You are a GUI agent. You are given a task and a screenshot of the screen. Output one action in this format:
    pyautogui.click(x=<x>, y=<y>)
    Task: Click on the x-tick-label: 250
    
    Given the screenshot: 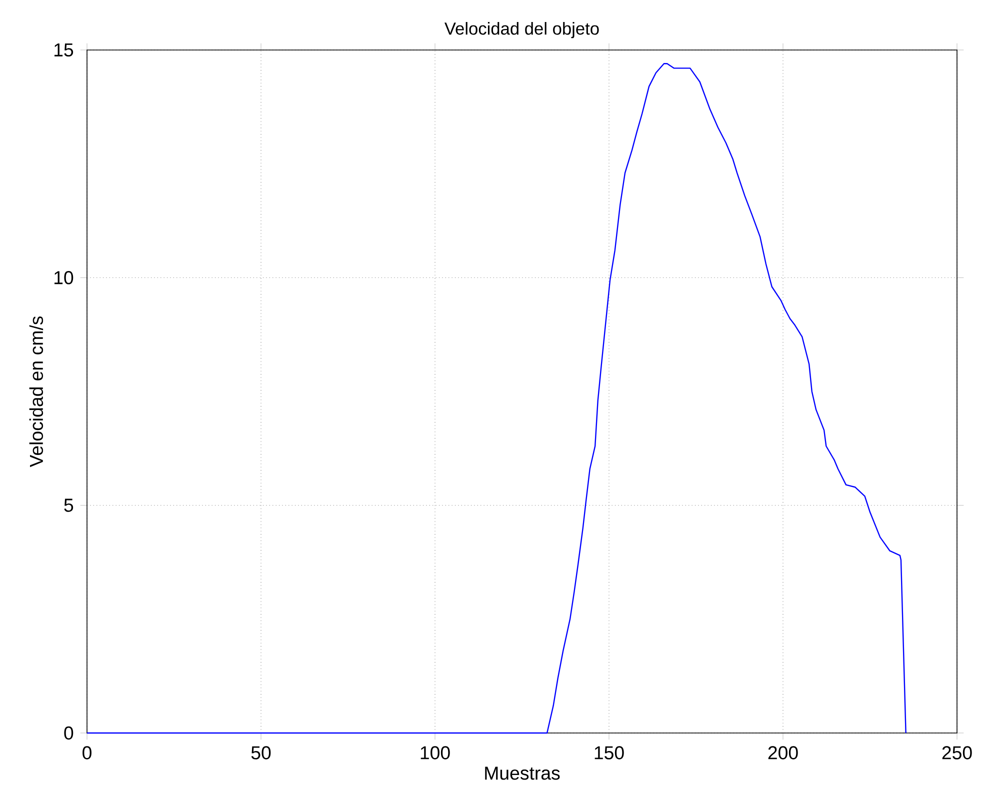 What is the action you would take?
    pyautogui.click(x=957, y=753)
    